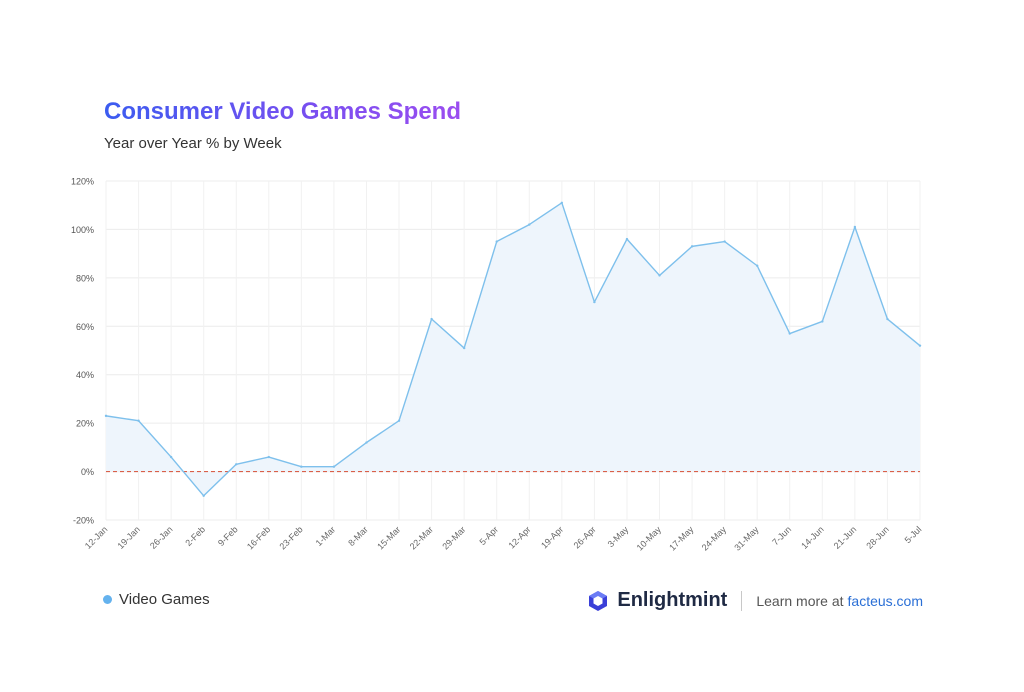  I want to click on y-tick-label: 80%, so click(85, 278).